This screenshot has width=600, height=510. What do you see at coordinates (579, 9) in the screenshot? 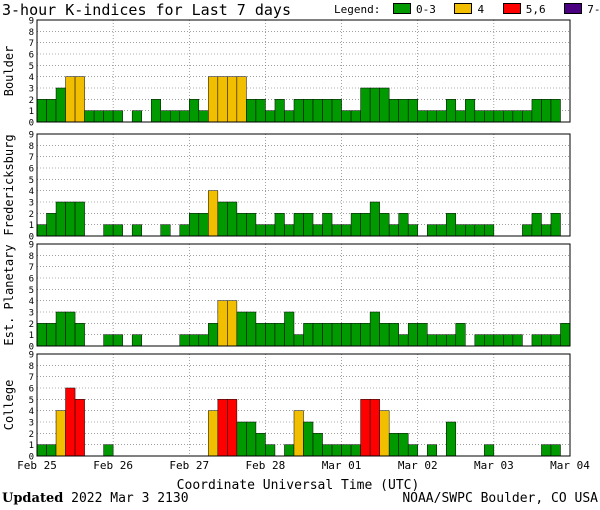
I see `legend-item-7-9: 7-9` at bounding box center [579, 9].